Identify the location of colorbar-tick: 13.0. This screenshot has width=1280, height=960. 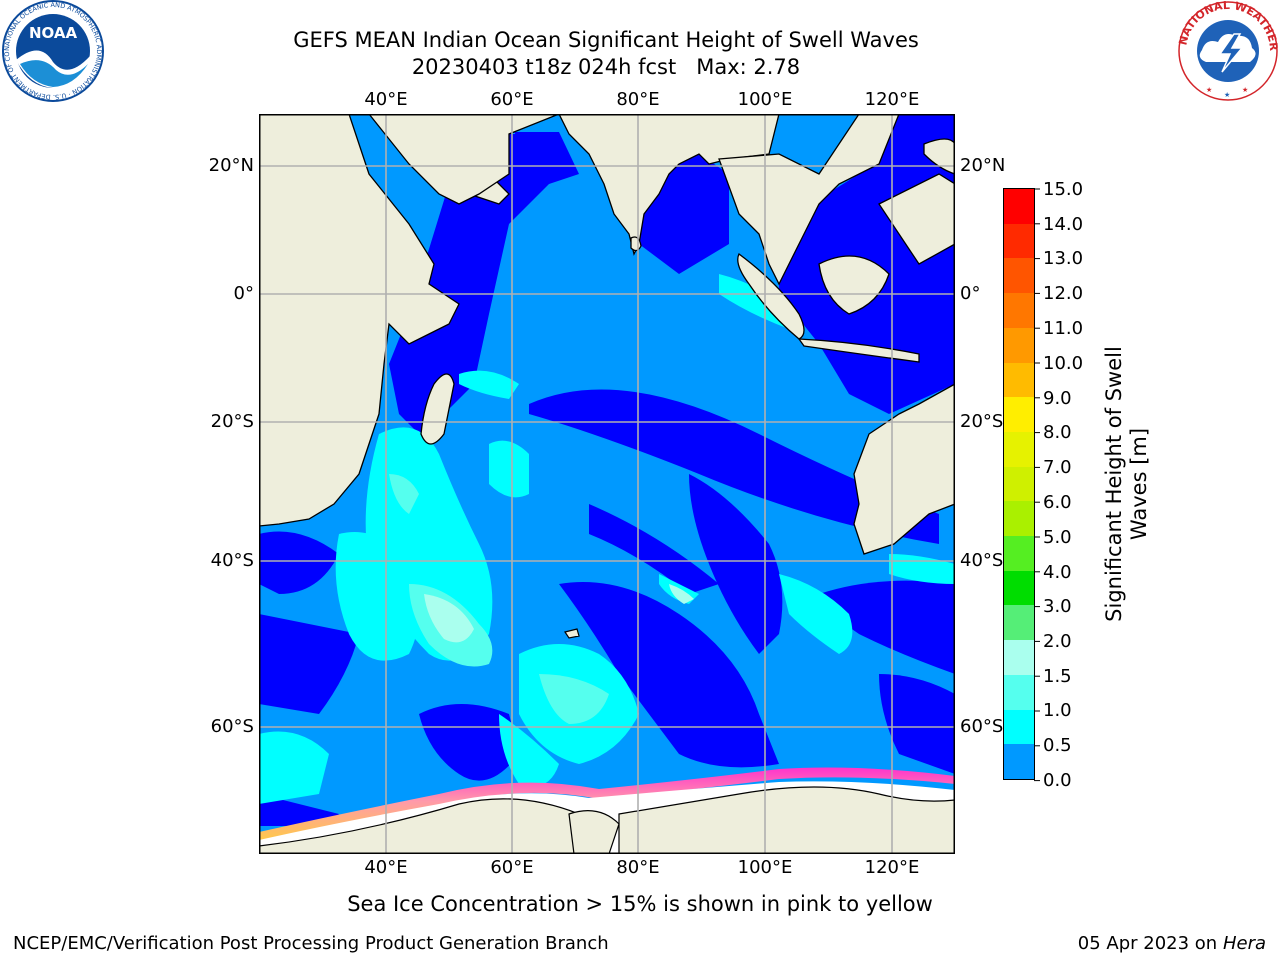
(1063, 258).